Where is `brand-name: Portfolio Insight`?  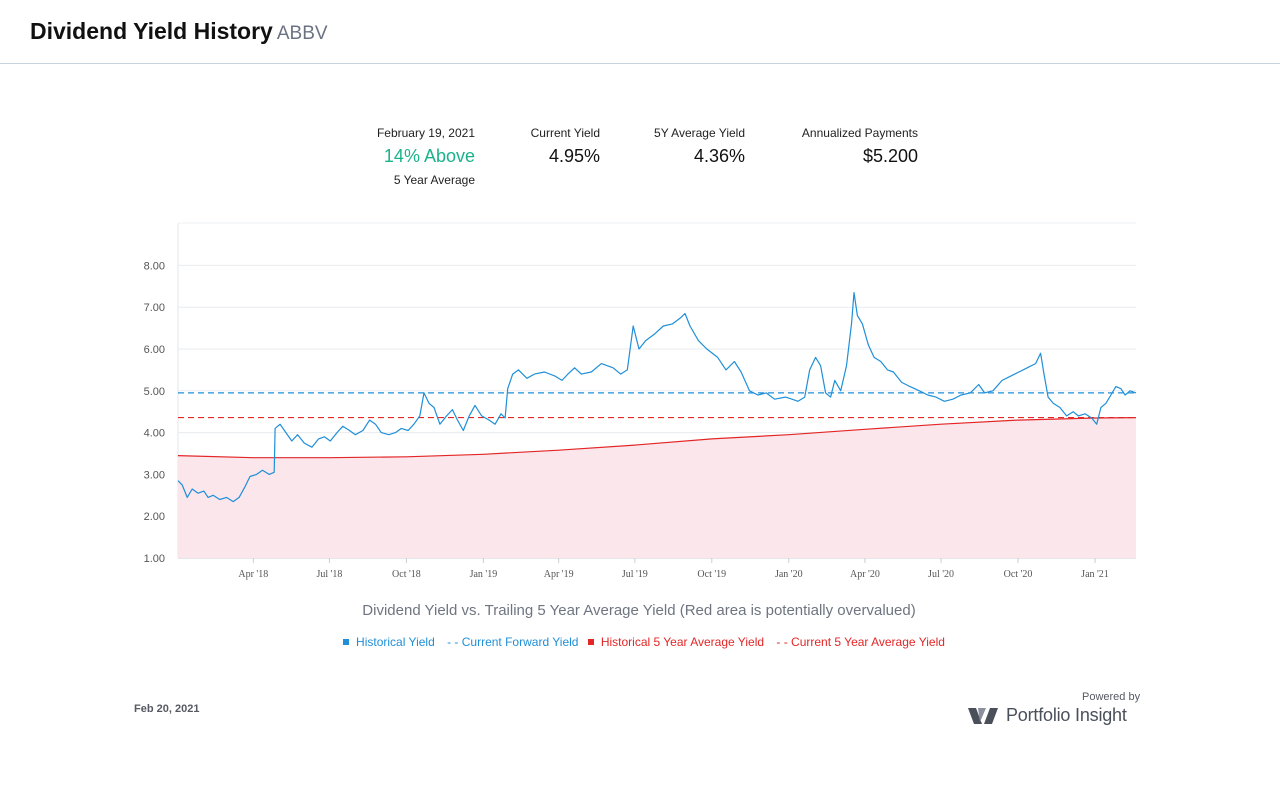 brand-name: Portfolio Insight is located at coordinates (1066, 715).